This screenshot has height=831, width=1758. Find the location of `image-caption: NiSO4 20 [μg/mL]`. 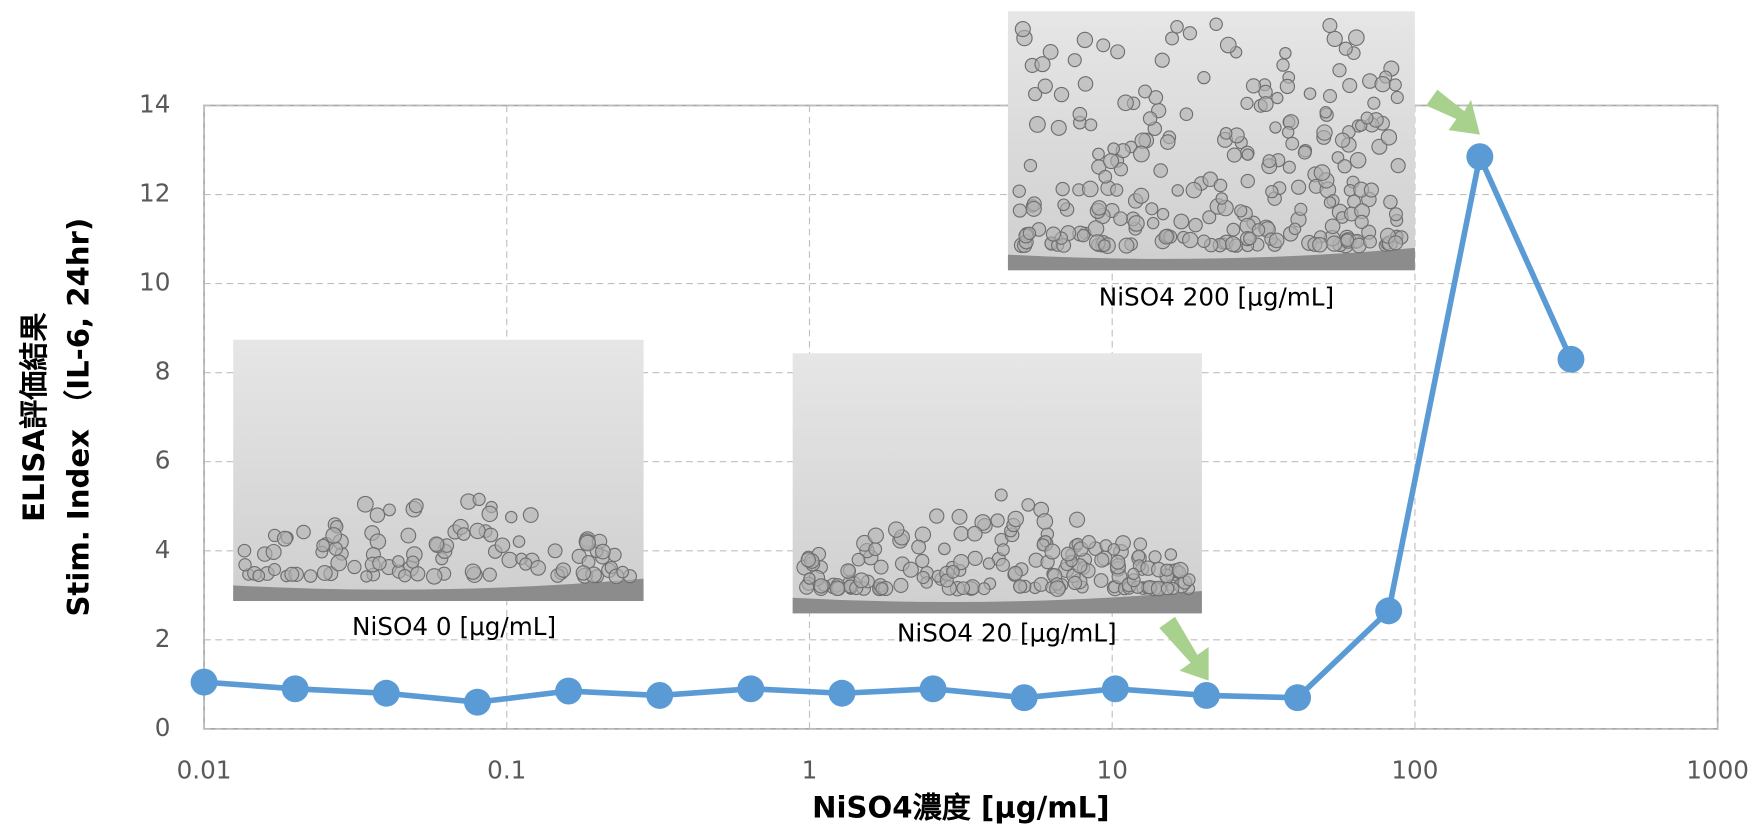

image-caption: NiSO4 20 [μg/mL] is located at coordinates (1007, 633).